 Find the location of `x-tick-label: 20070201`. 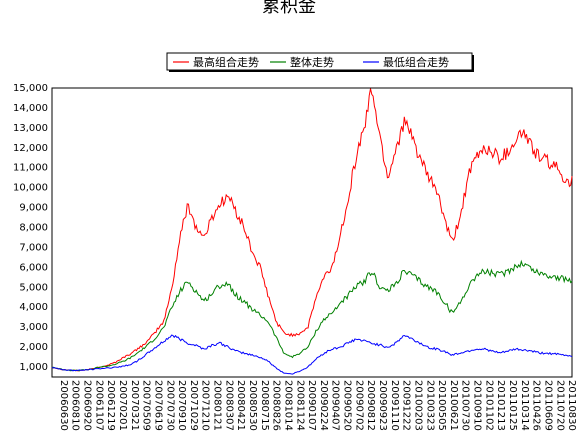

x-tick-label: 20070201 is located at coordinates (122, 405).